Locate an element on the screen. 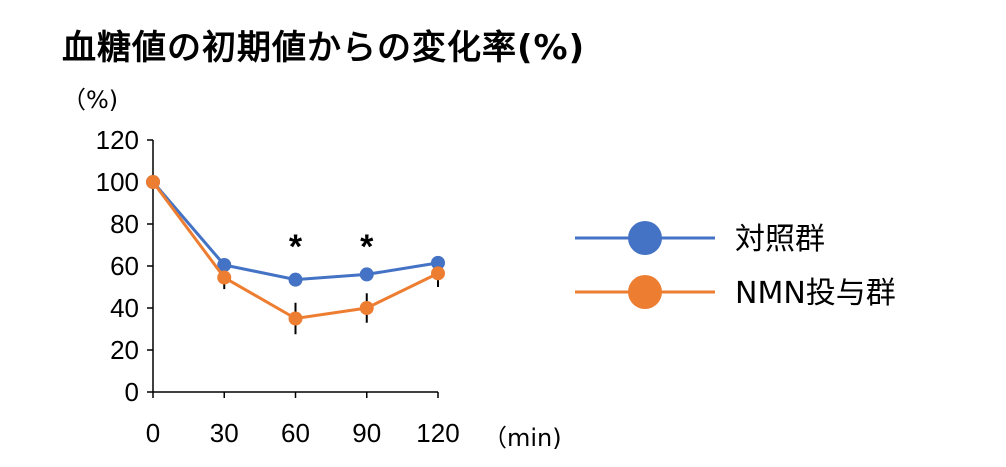 This screenshot has width=1006, height=467. significance-markers: * * is located at coordinates (331, 247).